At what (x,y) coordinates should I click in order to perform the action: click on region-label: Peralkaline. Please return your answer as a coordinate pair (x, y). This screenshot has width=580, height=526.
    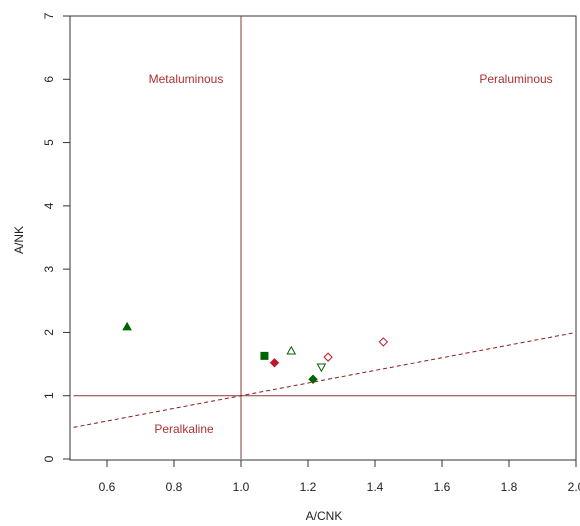
    Looking at the image, I should click on (184, 429).